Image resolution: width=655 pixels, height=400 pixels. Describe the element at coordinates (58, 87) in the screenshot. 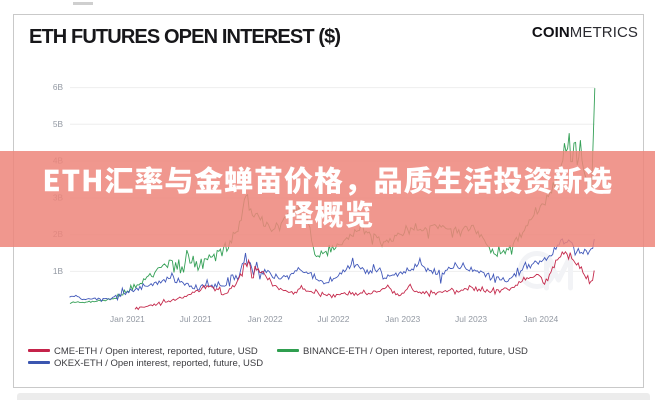

I see `svg-text: 6B` at that location.